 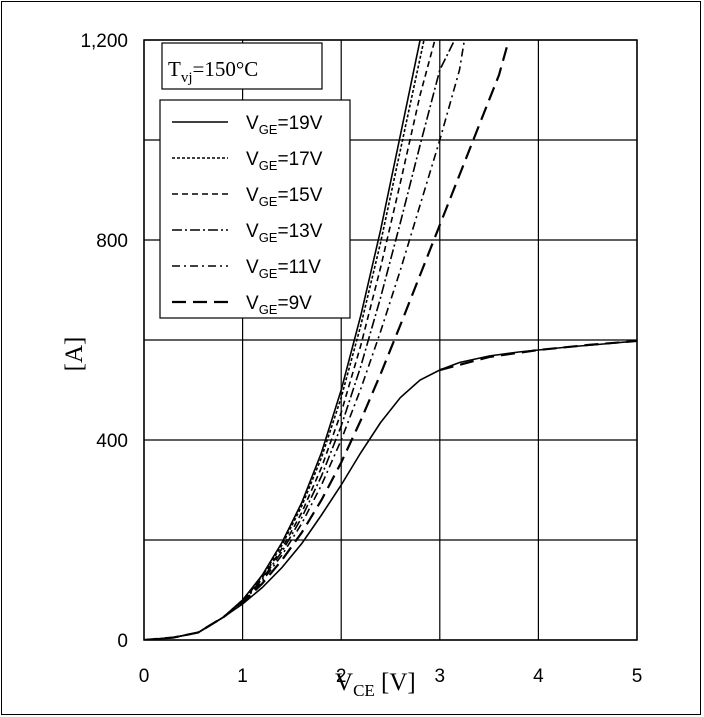 I want to click on legend-entry: VGE=9V, so click(x=279, y=305).